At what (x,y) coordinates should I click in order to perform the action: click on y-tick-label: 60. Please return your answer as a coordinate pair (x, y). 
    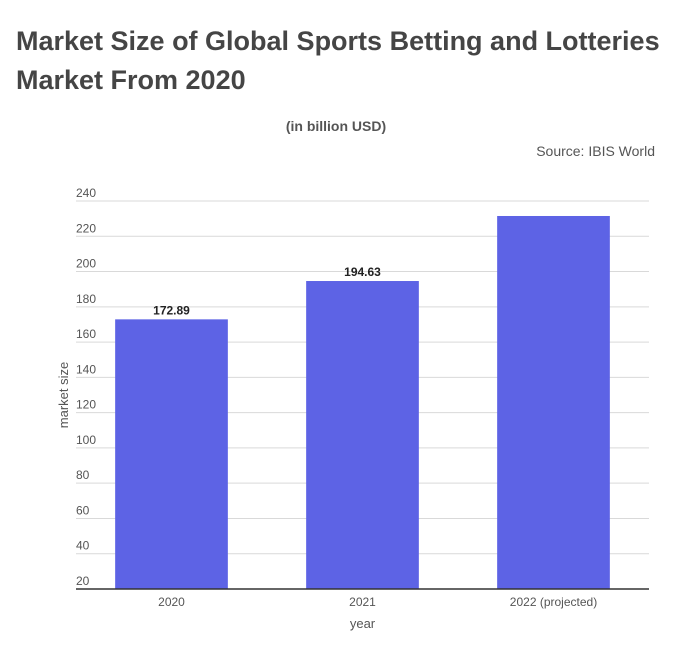
    Looking at the image, I should click on (83, 510).